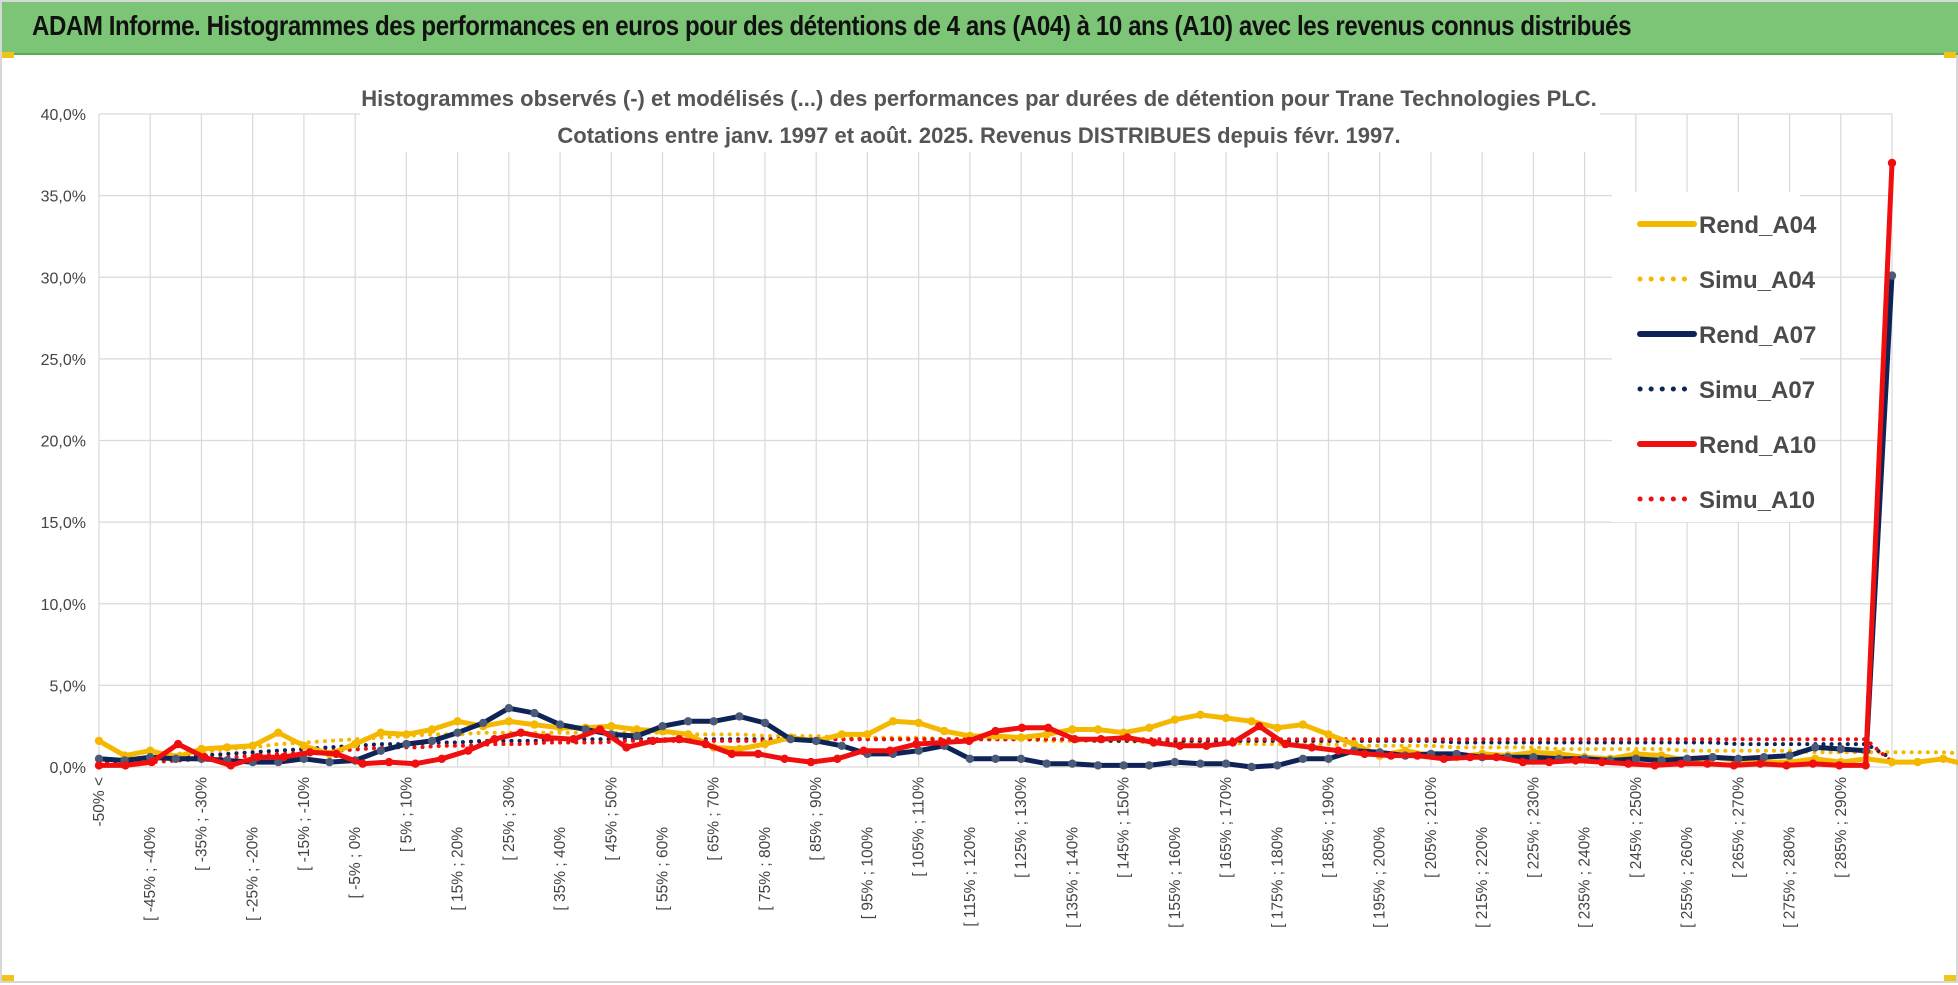 This screenshot has width=1958, height=985. What do you see at coordinates (63, 115) in the screenshot?
I see `y-tick-label: 40,0%` at bounding box center [63, 115].